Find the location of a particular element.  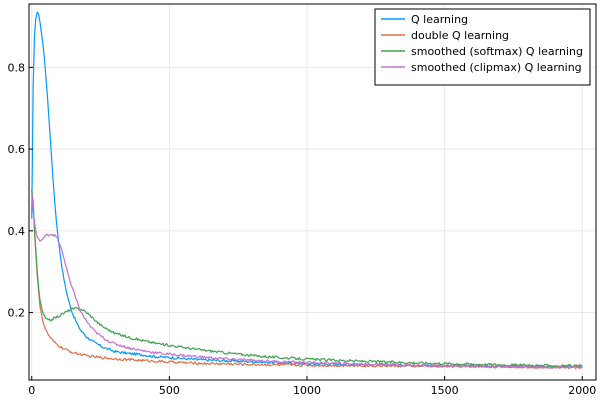

legend-label: smoothed (softmax) Q learning is located at coordinates (497, 51).